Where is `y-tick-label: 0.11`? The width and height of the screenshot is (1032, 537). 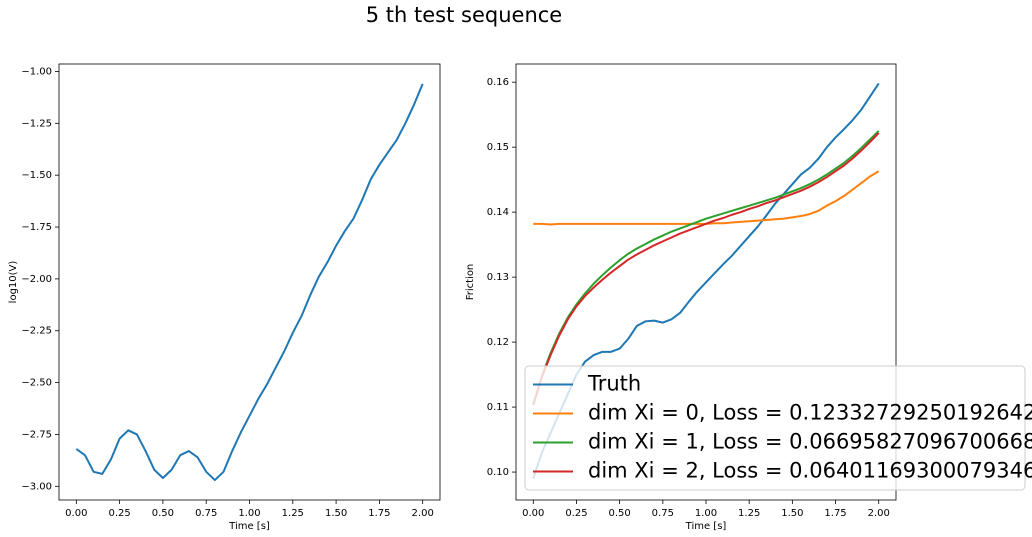
y-tick-label: 0.11 is located at coordinates (498, 407).